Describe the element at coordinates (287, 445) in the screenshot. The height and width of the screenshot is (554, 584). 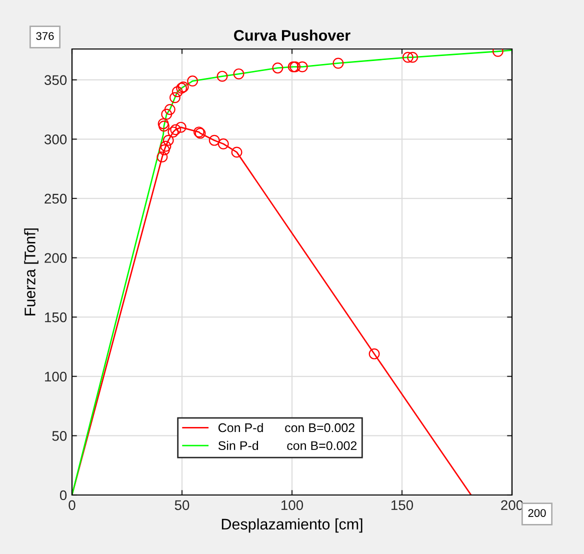
I see `legend-label: Sin P-d con B=0.002` at that location.